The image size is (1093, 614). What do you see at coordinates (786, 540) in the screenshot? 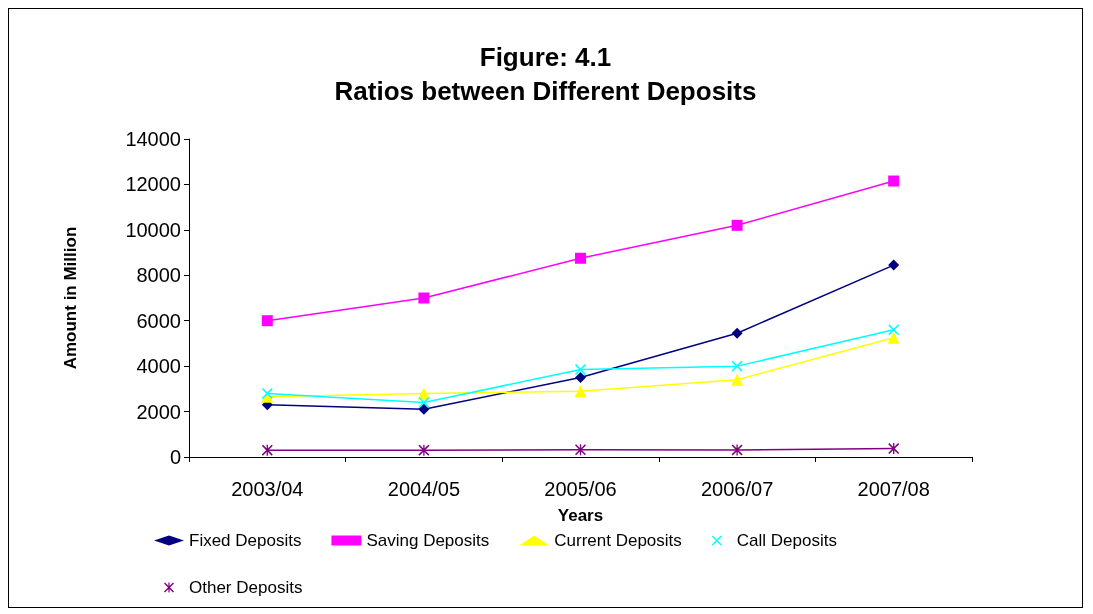
I see `legend-label: Call Deposits` at bounding box center [786, 540].